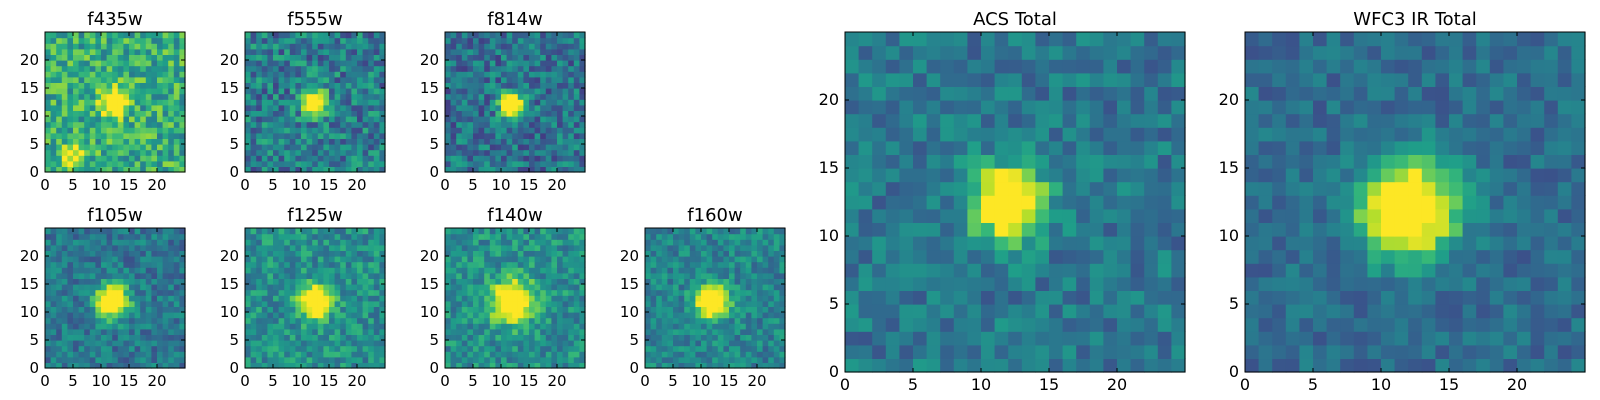 Image resolution: width=1600 pixels, height=400 pixels. I want to click on y-tick-label: 20, so click(229, 60).